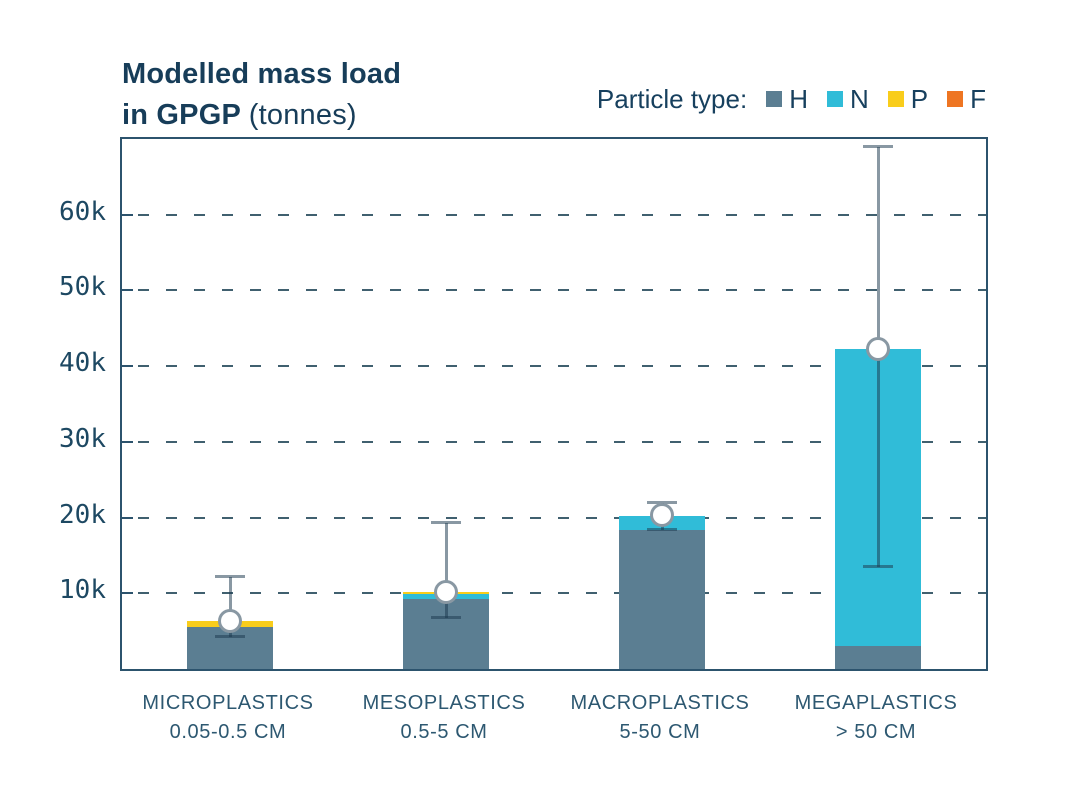 This screenshot has height=795, width=1080. I want to click on y-axis-tick-50k, so click(127, 290).